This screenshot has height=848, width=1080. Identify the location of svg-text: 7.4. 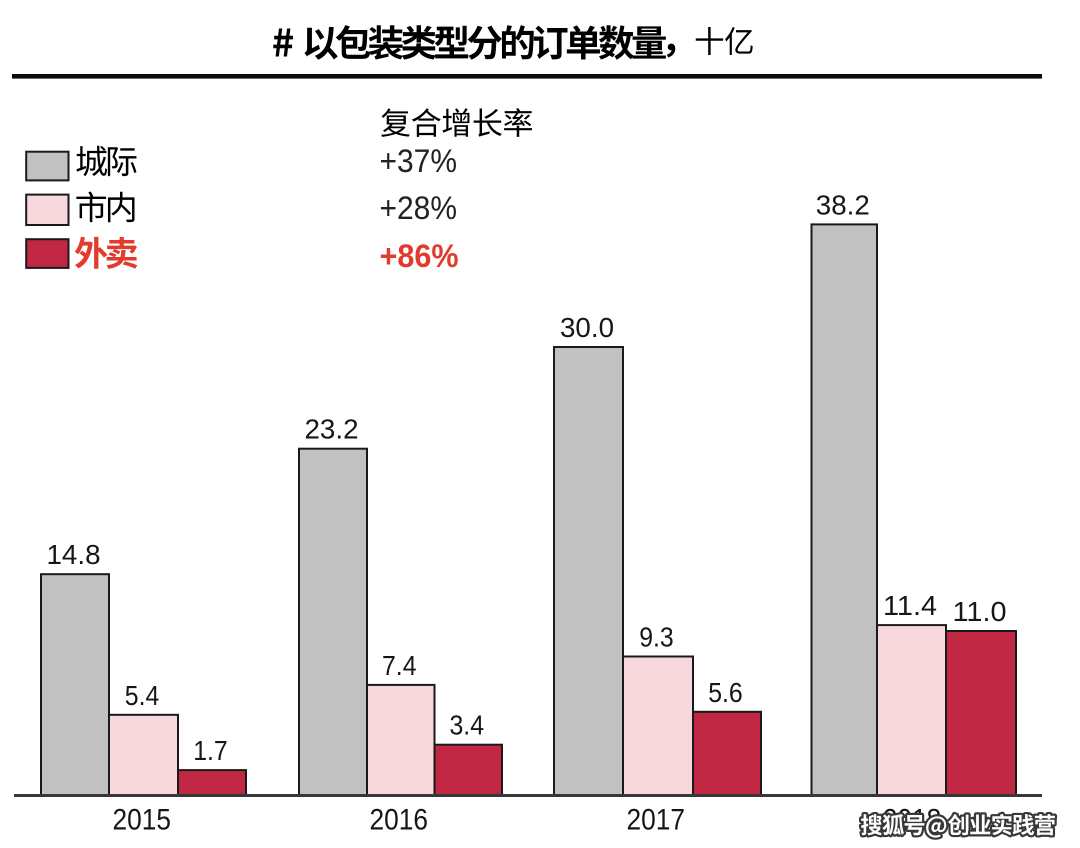
(399, 665).